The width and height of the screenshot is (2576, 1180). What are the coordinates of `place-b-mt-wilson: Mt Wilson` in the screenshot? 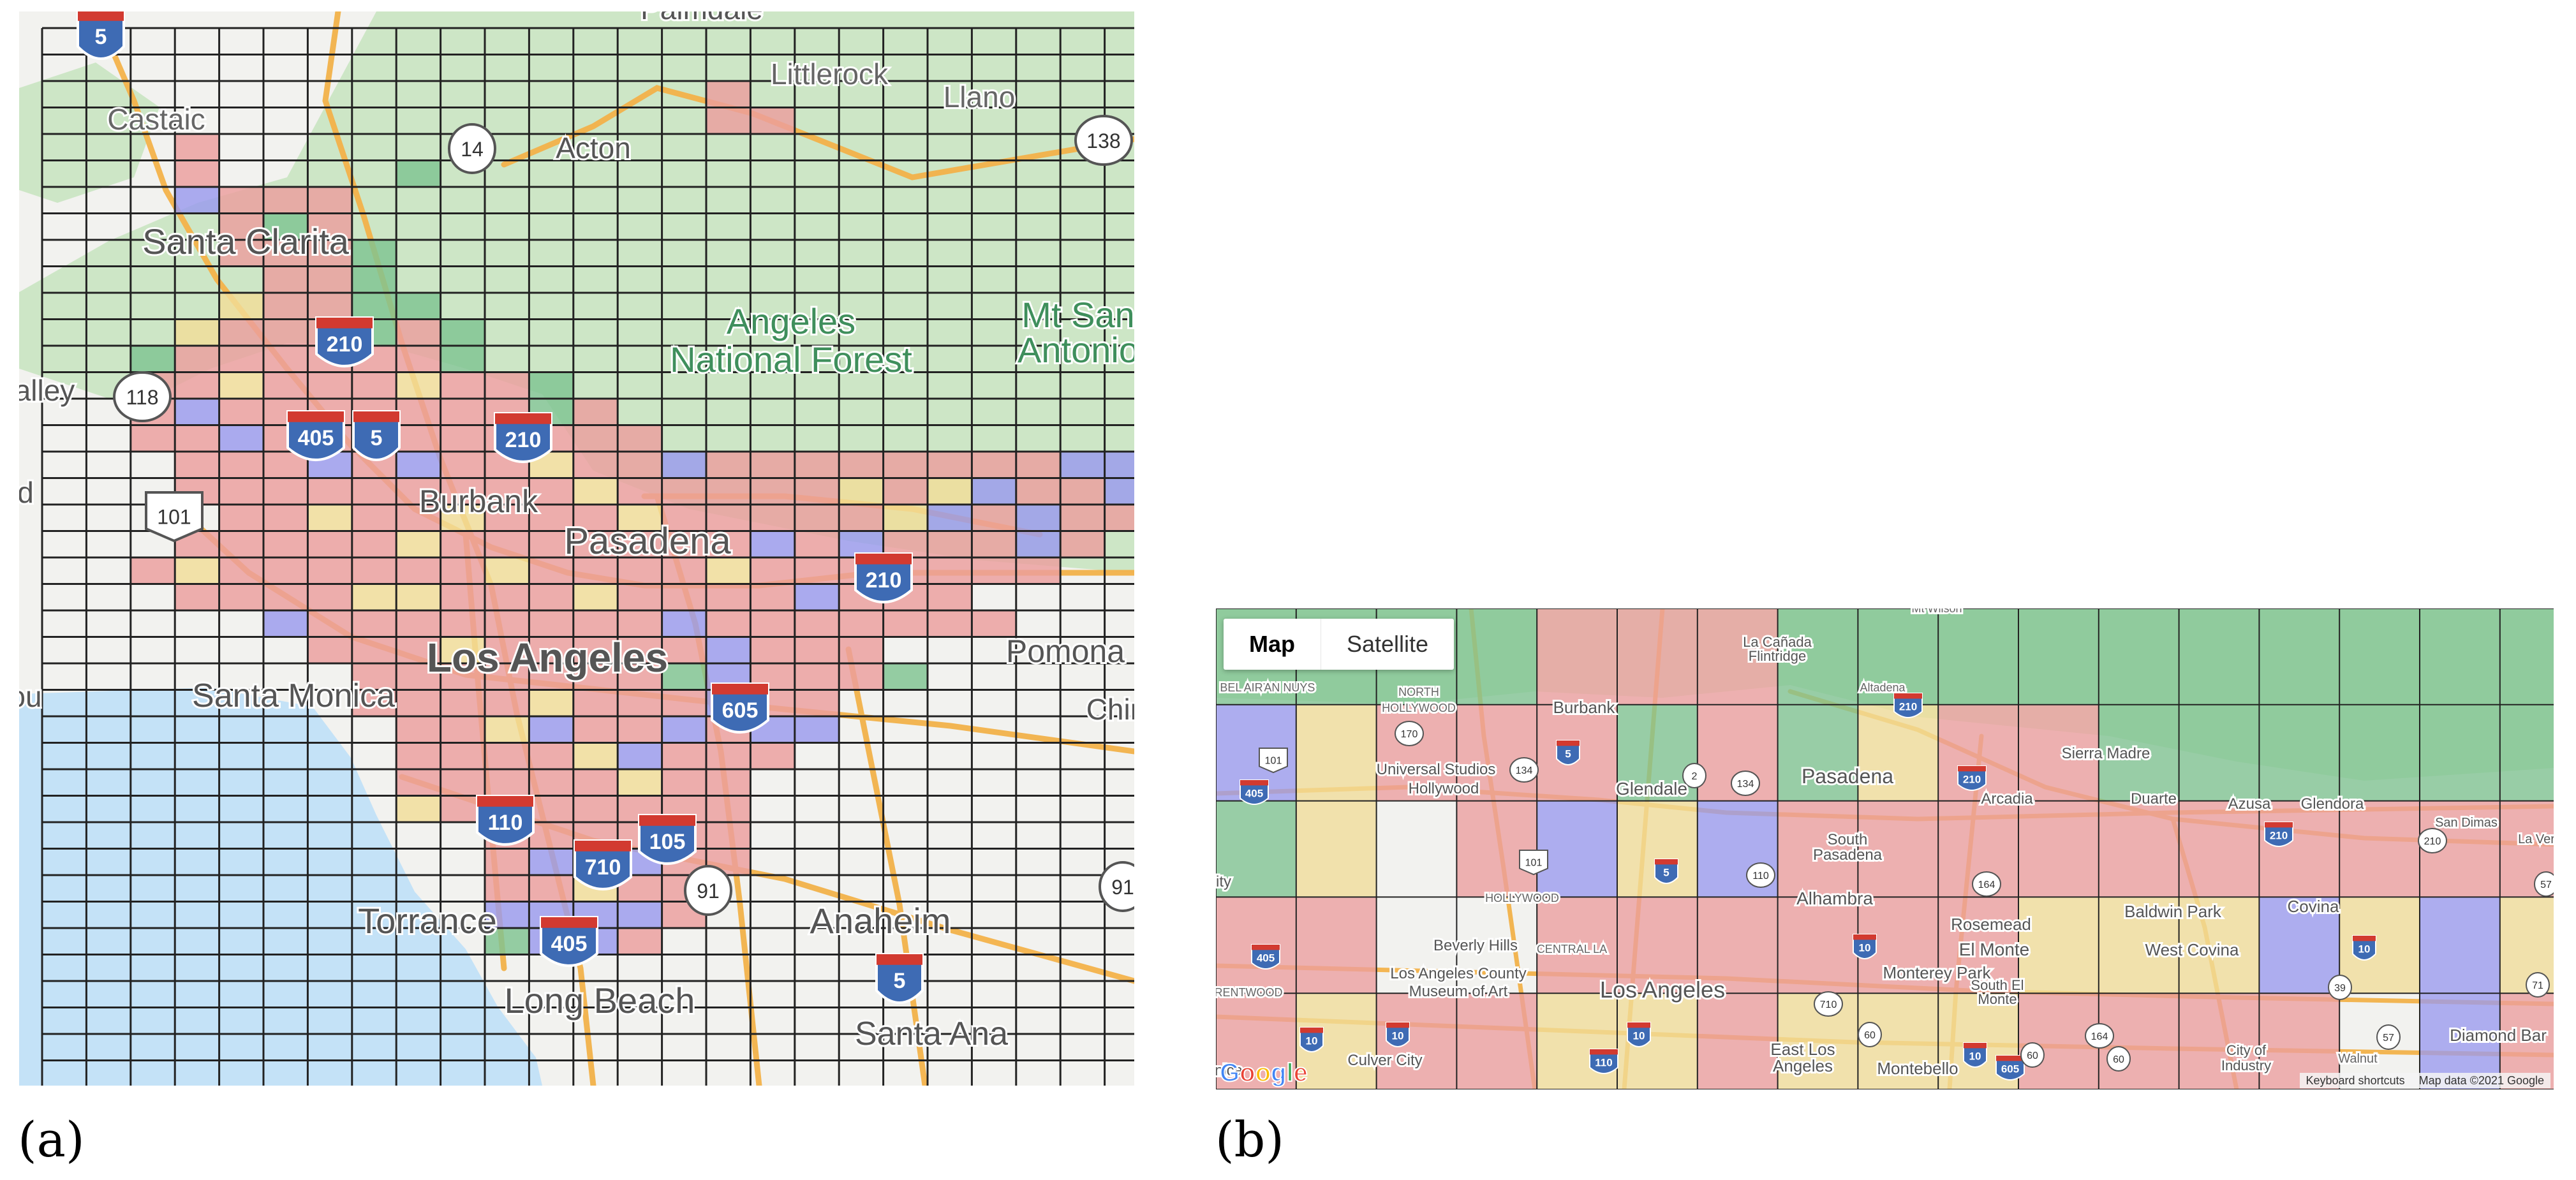 It's located at (1936, 611).